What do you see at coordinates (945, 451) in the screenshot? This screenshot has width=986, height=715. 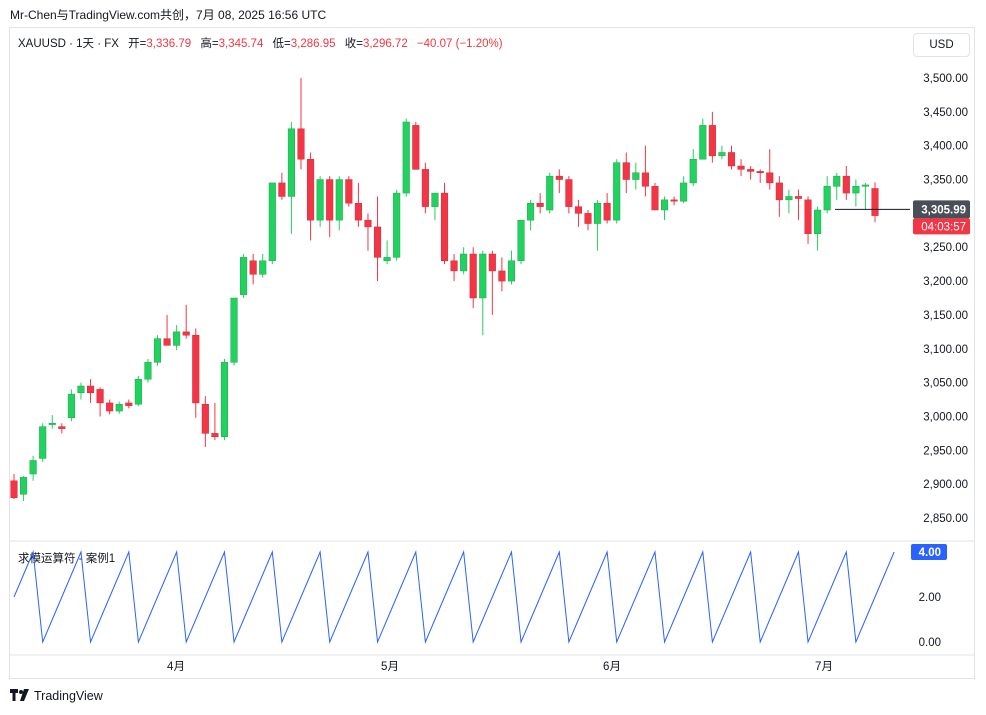 I see `price-tick-label: 2,950.00` at bounding box center [945, 451].